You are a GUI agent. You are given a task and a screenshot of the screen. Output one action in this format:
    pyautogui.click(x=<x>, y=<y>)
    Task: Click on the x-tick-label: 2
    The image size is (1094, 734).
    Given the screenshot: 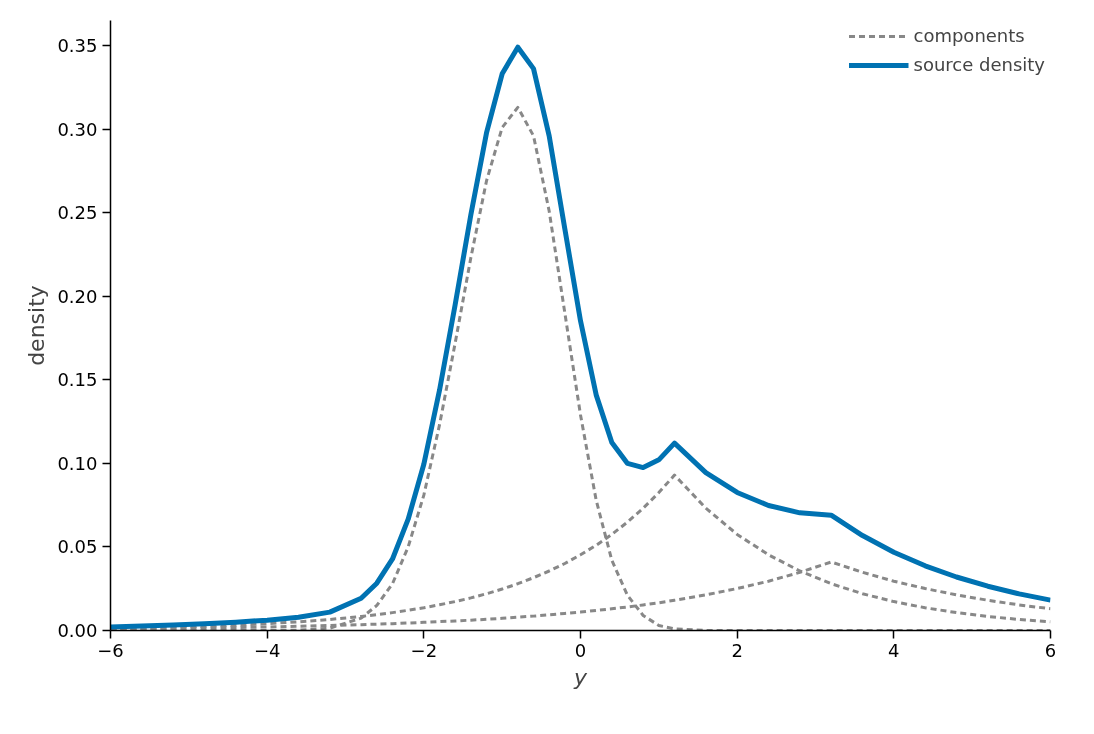 What is the action you would take?
    pyautogui.click(x=737, y=650)
    